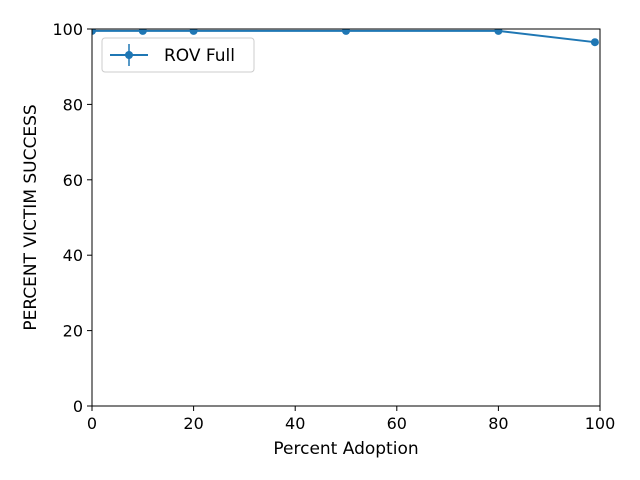 This screenshot has height=480, width=640. What do you see at coordinates (295, 423) in the screenshot?
I see `x-tick-label: 40` at bounding box center [295, 423].